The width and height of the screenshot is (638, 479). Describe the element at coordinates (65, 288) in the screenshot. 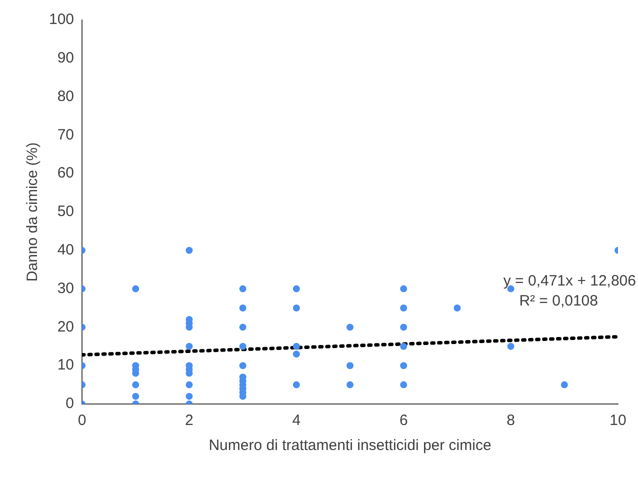

I see `y-tick-label: 30` at that location.